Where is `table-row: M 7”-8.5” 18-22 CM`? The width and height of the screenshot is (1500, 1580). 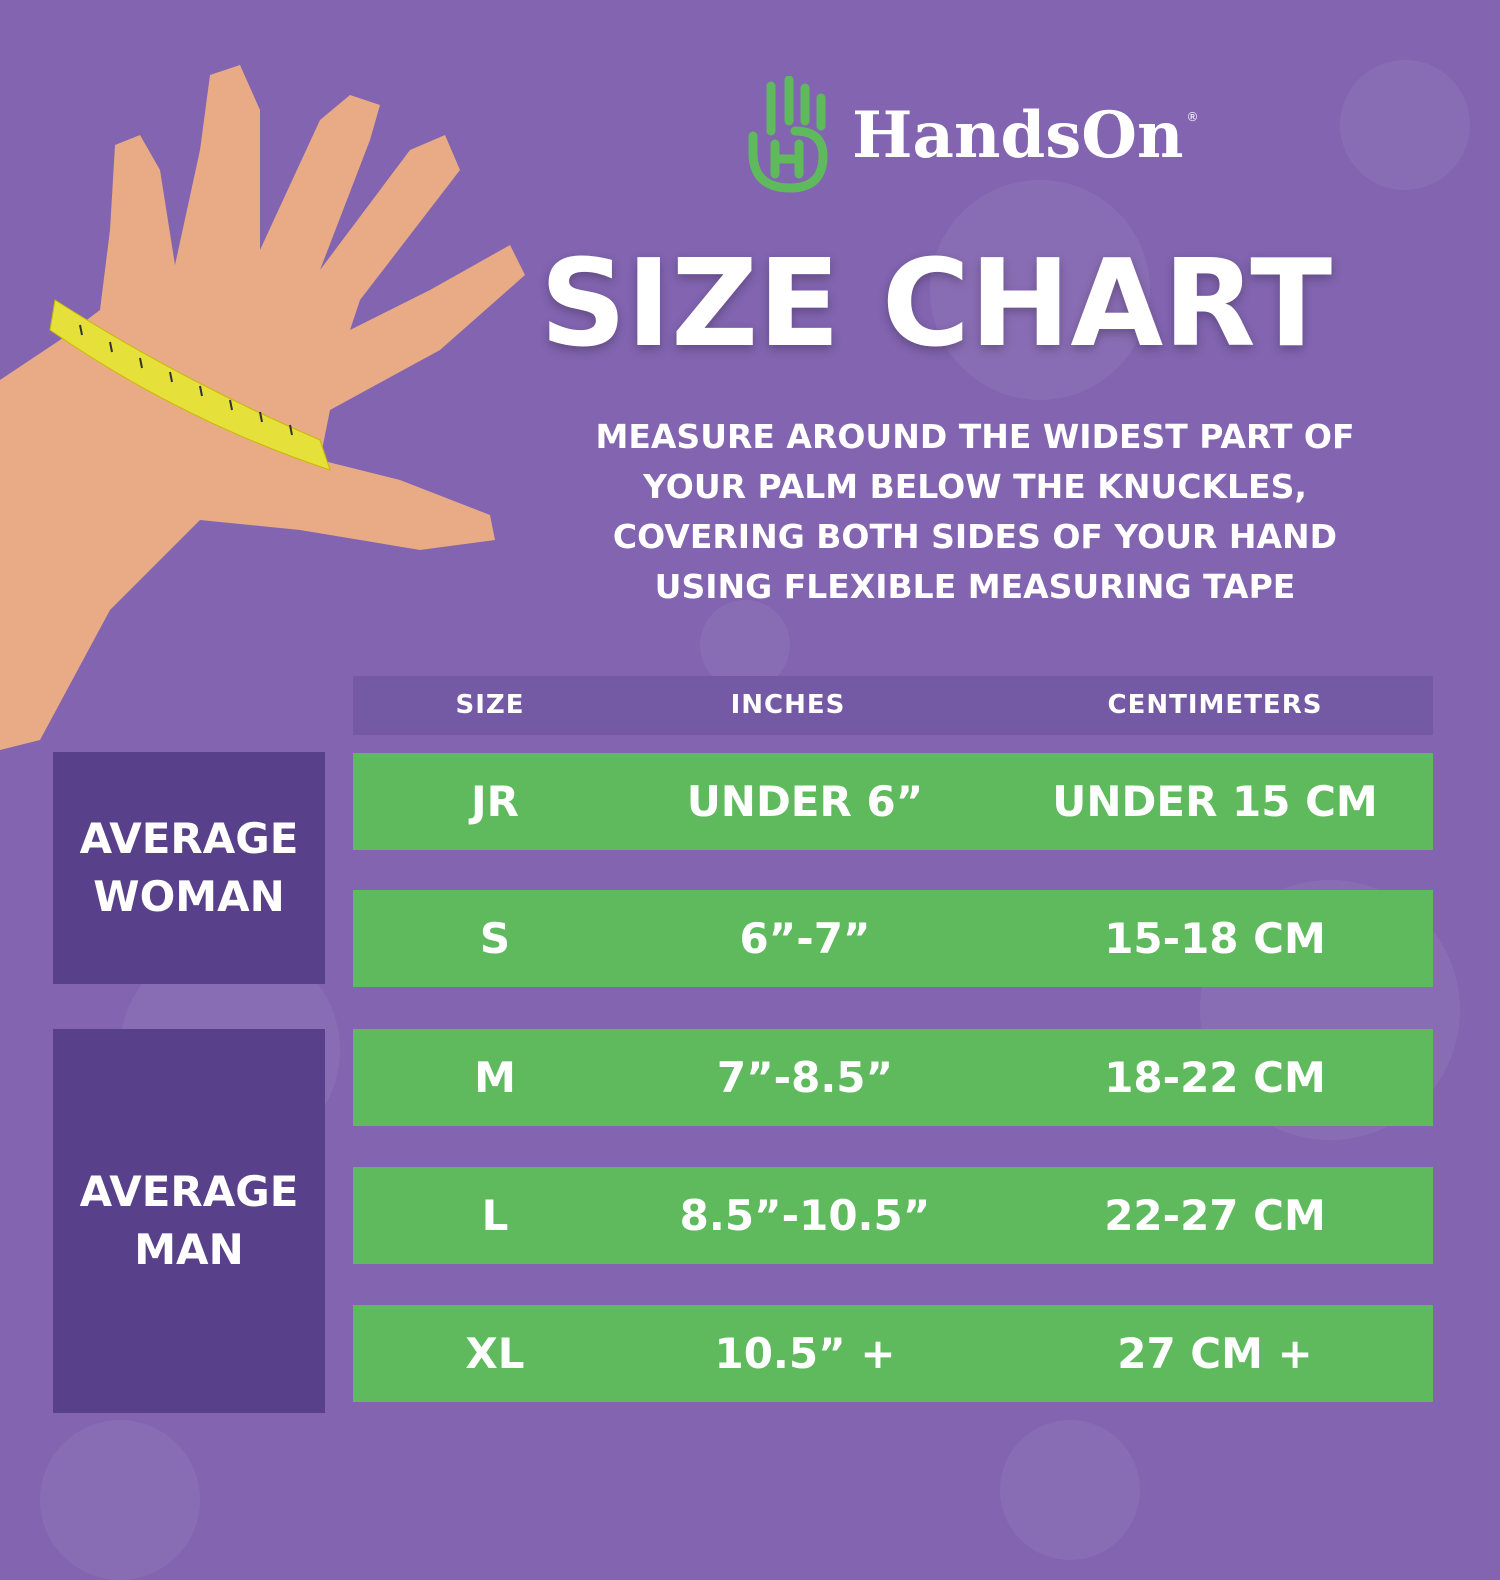
table-row: M 7”-8.5” 18-22 CM is located at coordinates (893, 1077).